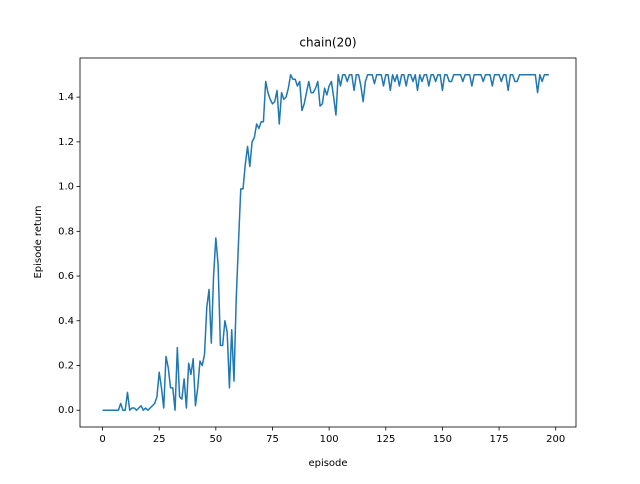 The image size is (640, 484). Describe the element at coordinates (327, 43) in the screenshot. I see `chart-title: chain(20)` at that location.